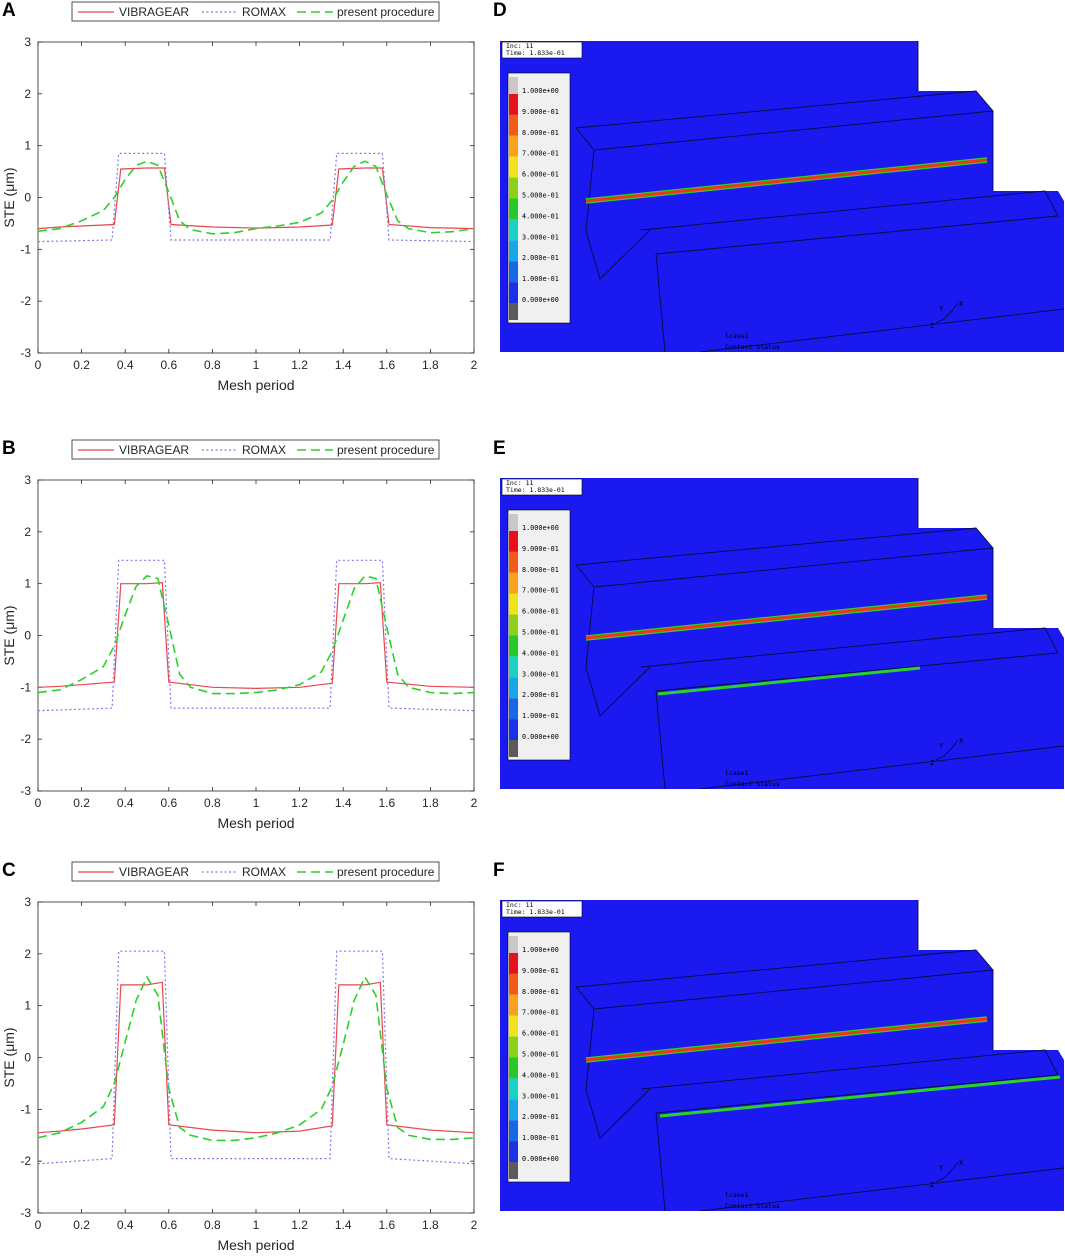 This screenshot has height=1260, width=1065. What do you see at coordinates (542, 50) in the screenshot?
I see `time-box` at bounding box center [542, 50].